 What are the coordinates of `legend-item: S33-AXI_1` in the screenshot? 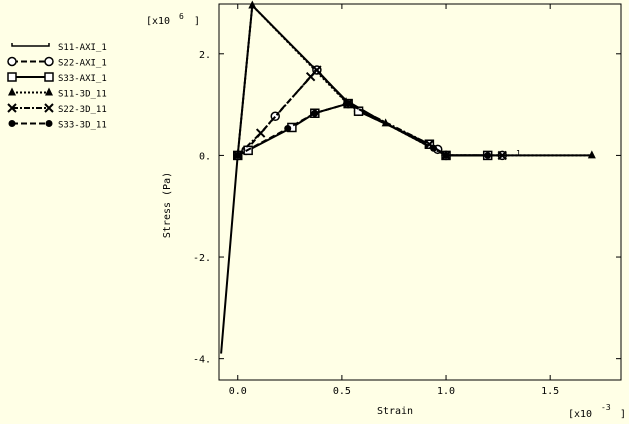 It's located at (57, 78).